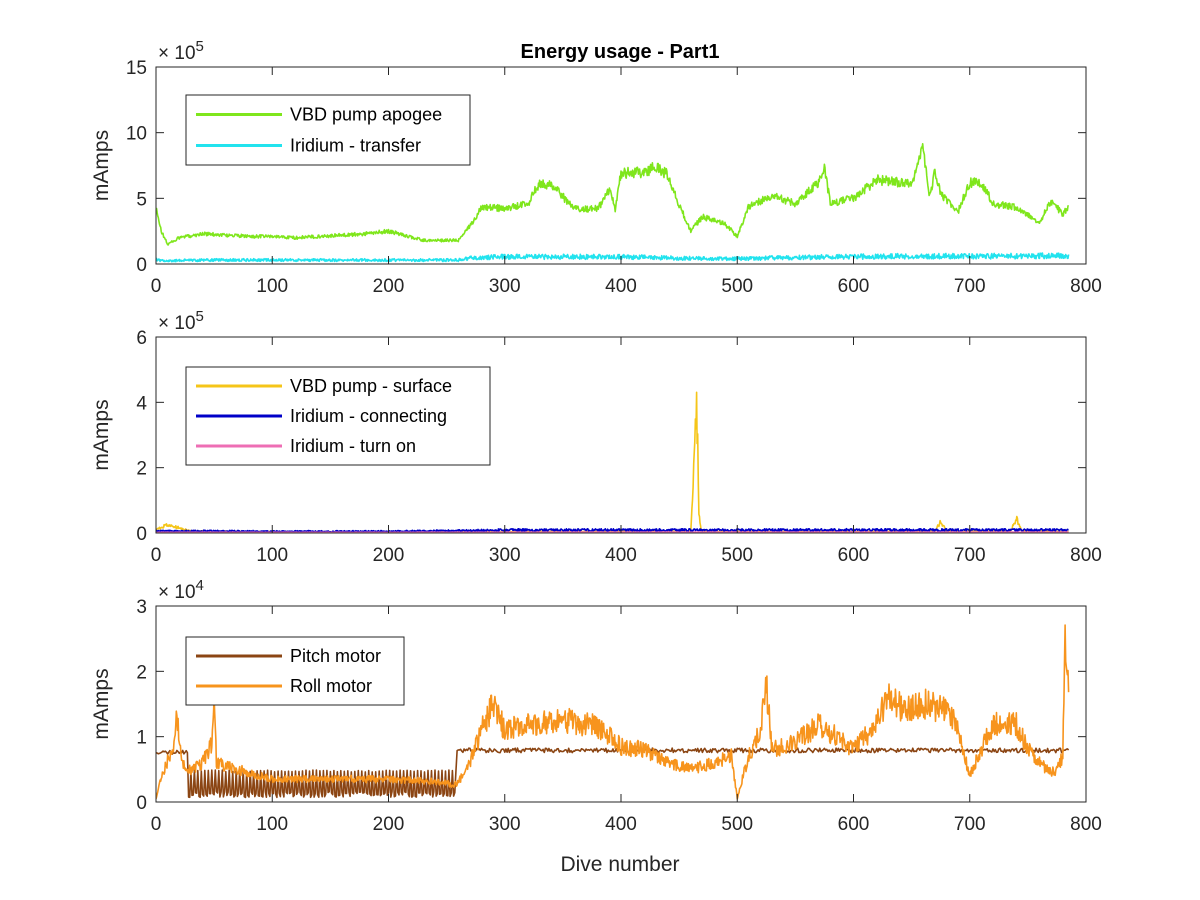 The height and width of the screenshot is (900, 1200). Describe the element at coordinates (613, 257) in the screenshot. I see `series-line-iridium-transfer` at that location.